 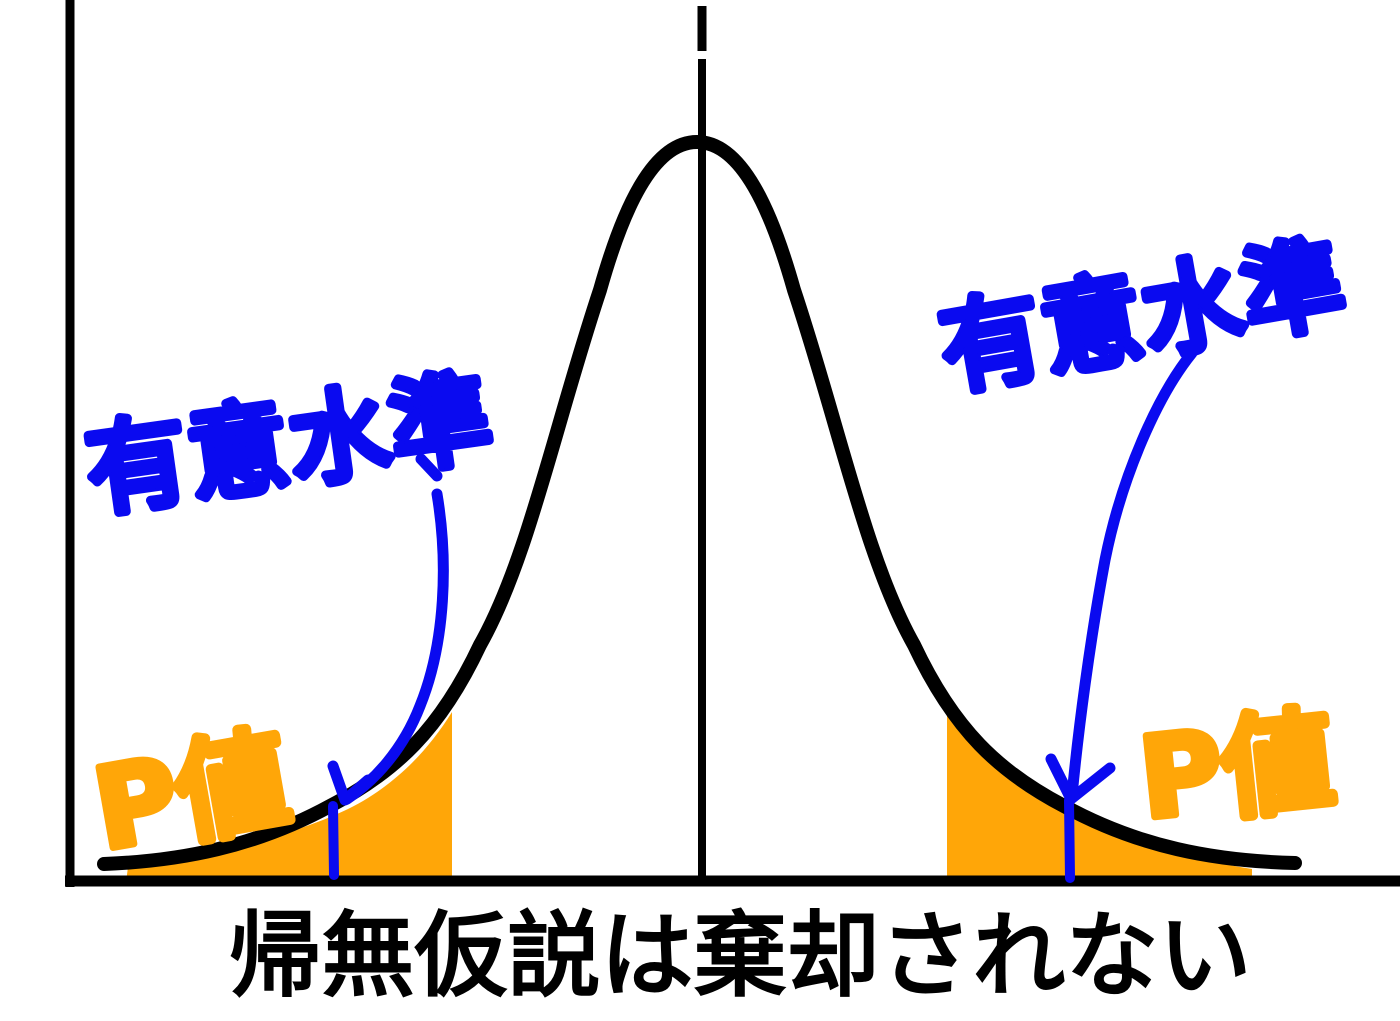 I want to click on left-arrow-shaft, so click(x=395, y=646).